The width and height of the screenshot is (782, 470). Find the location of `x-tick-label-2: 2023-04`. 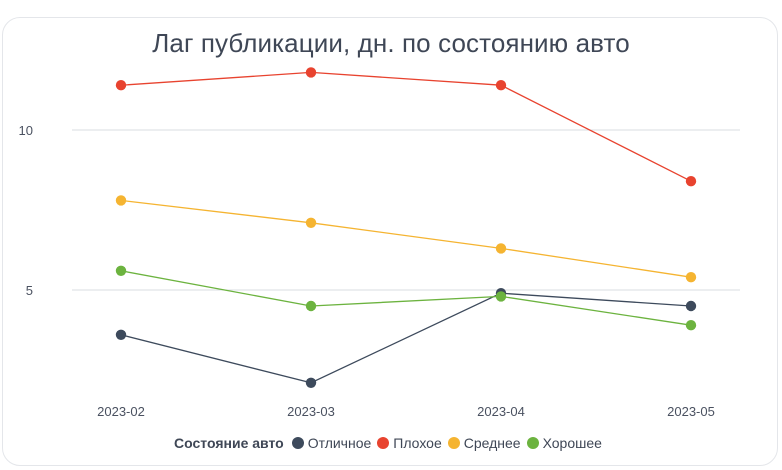

x-tick-label-2: 2023-04 is located at coordinates (501, 411).